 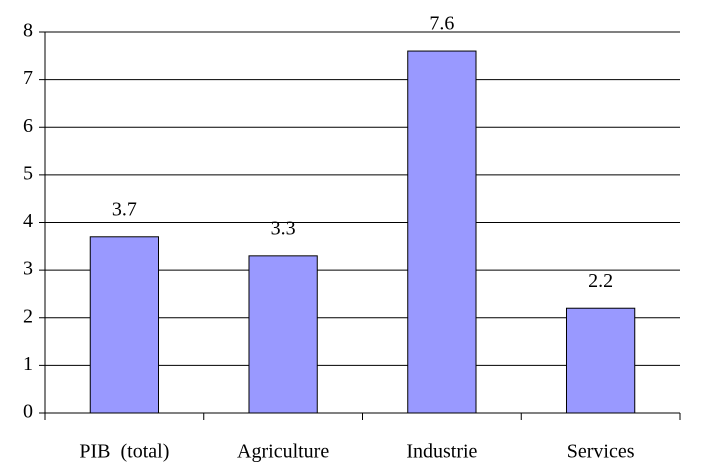 What do you see at coordinates (28, 316) in the screenshot?
I see `y-tick-label: 2` at bounding box center [28, 316].